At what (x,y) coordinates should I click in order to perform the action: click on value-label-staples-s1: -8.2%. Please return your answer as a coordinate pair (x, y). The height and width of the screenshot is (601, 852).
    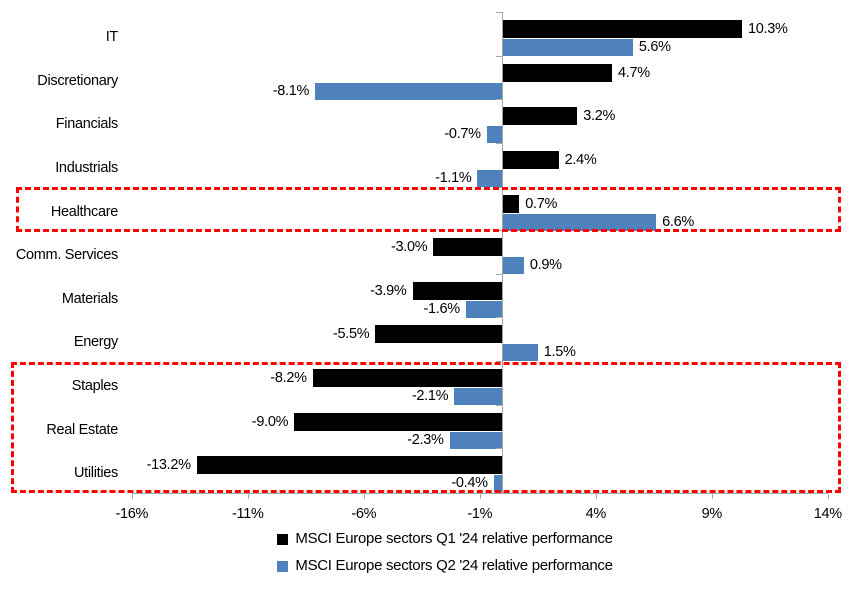
    Looking at the image, I should click on (288, 378).